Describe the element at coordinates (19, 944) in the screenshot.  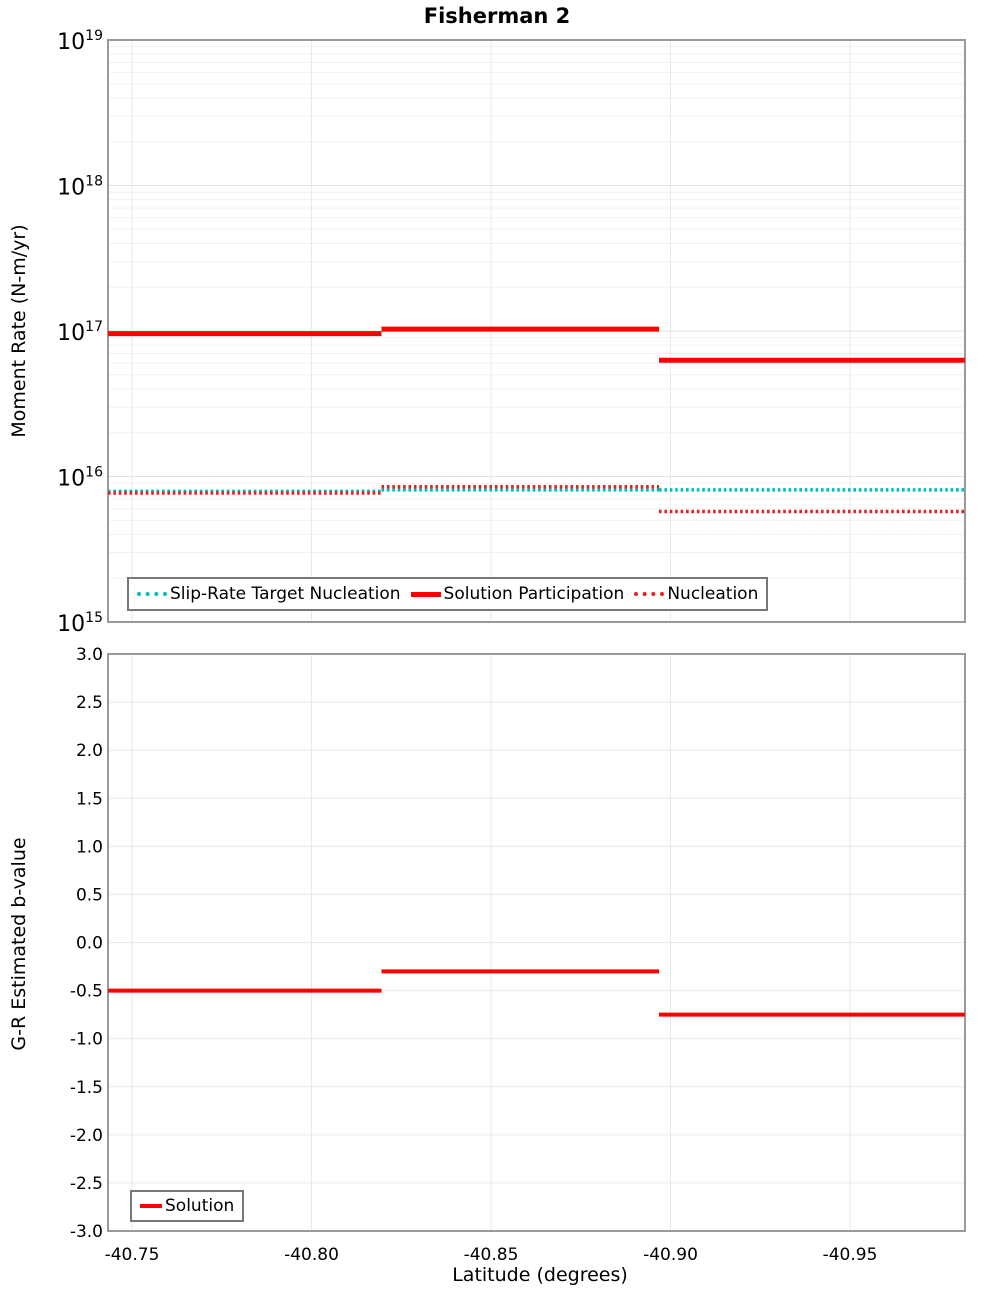
I see `y-axis-label-bottom: G-R Estimated b-value` at that location.